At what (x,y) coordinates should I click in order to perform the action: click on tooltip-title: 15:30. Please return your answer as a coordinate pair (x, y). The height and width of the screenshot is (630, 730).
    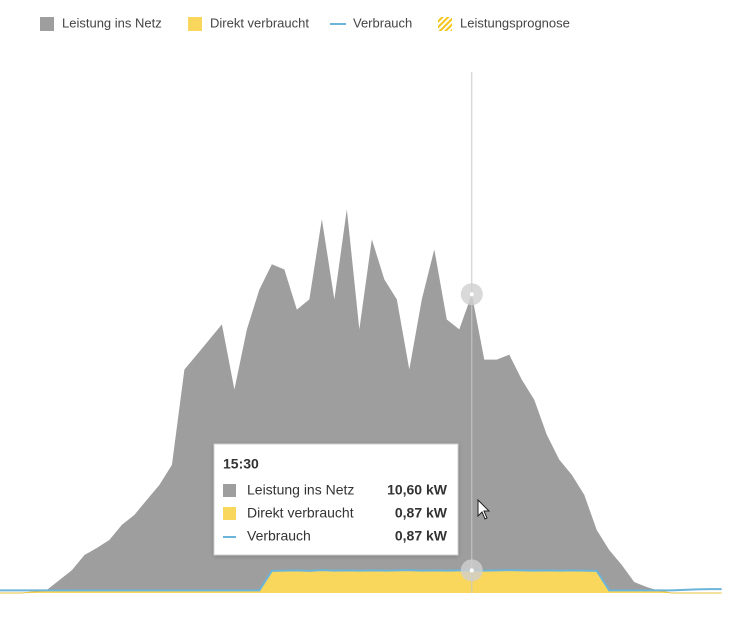
    Looking at the image, I should click on (241, 464).